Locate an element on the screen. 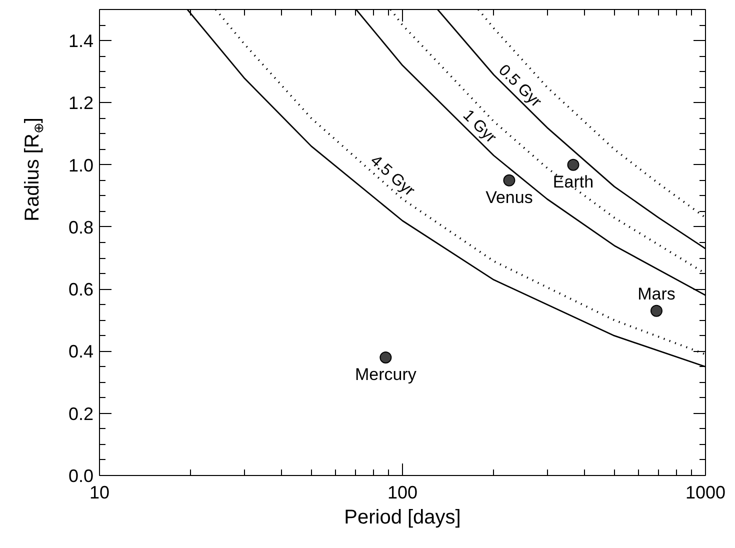 The image size is (735, 548). annotation: 4.5 Gyr is located at coordinates (392, 176).